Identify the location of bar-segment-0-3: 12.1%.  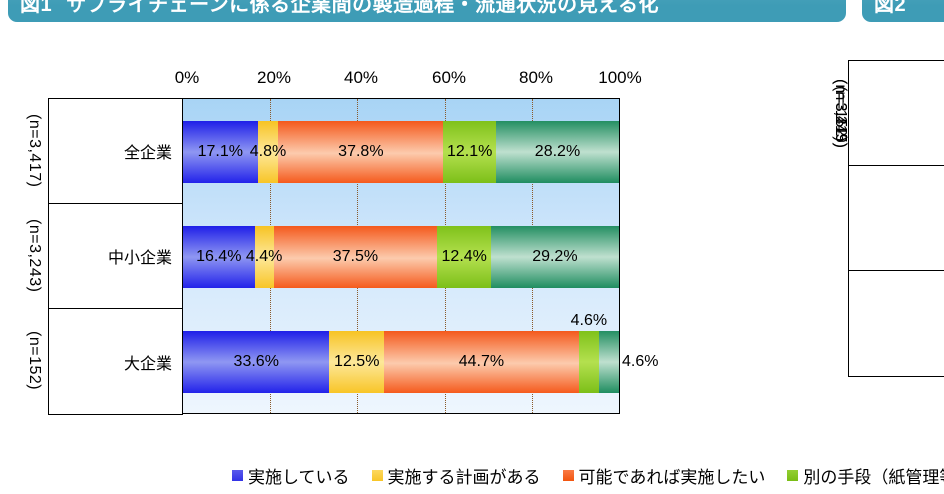
(470, 152).